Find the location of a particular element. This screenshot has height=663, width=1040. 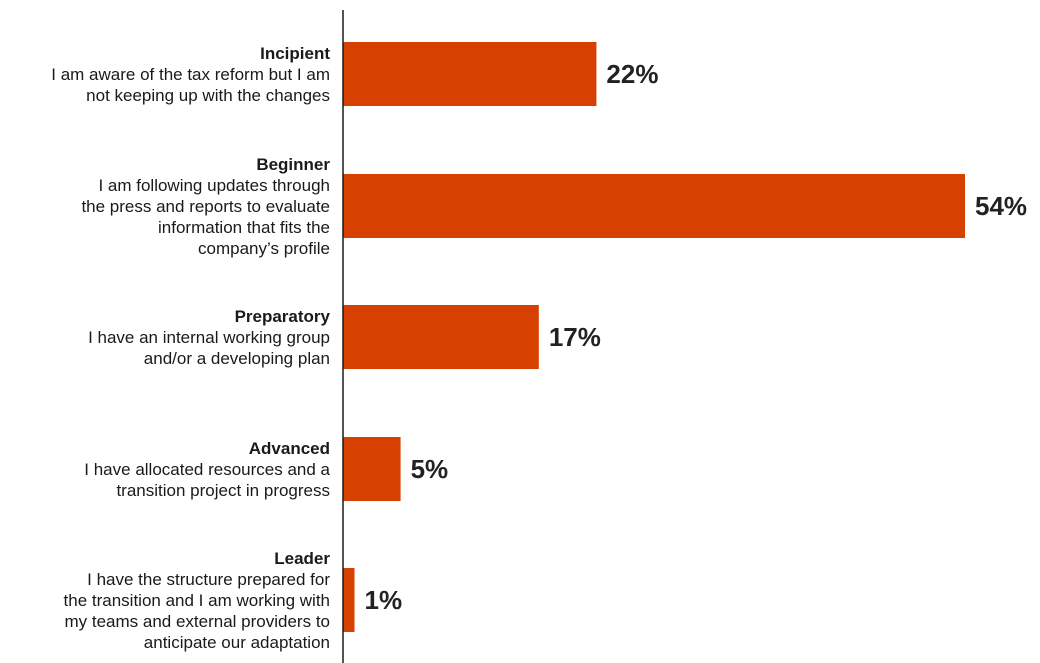

category-description-line: the press and reports to evaluate is located at coordinates (205, 206).